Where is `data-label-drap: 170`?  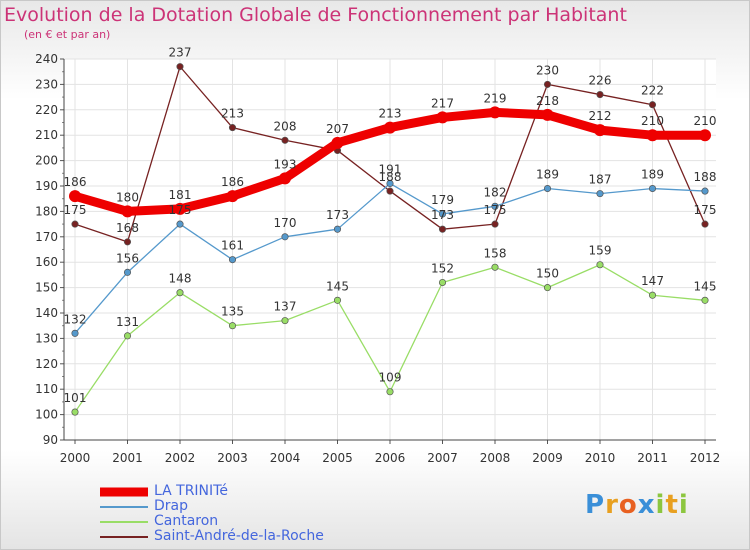
data-label-drap: 170 is located at coordinates (285, 223).